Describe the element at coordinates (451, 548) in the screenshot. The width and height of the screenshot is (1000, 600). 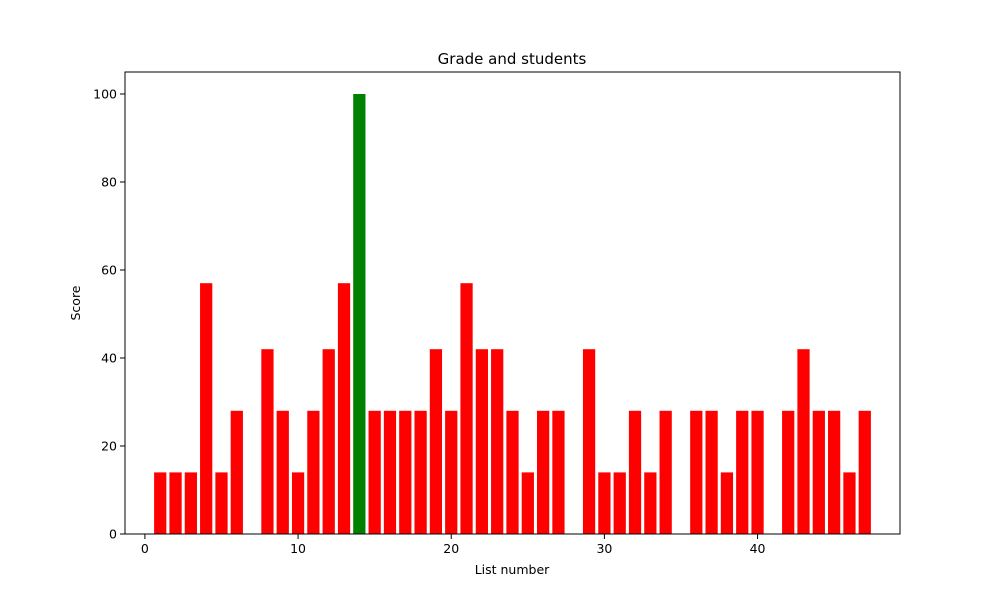
I see `x-tick-label: 20` at that location.